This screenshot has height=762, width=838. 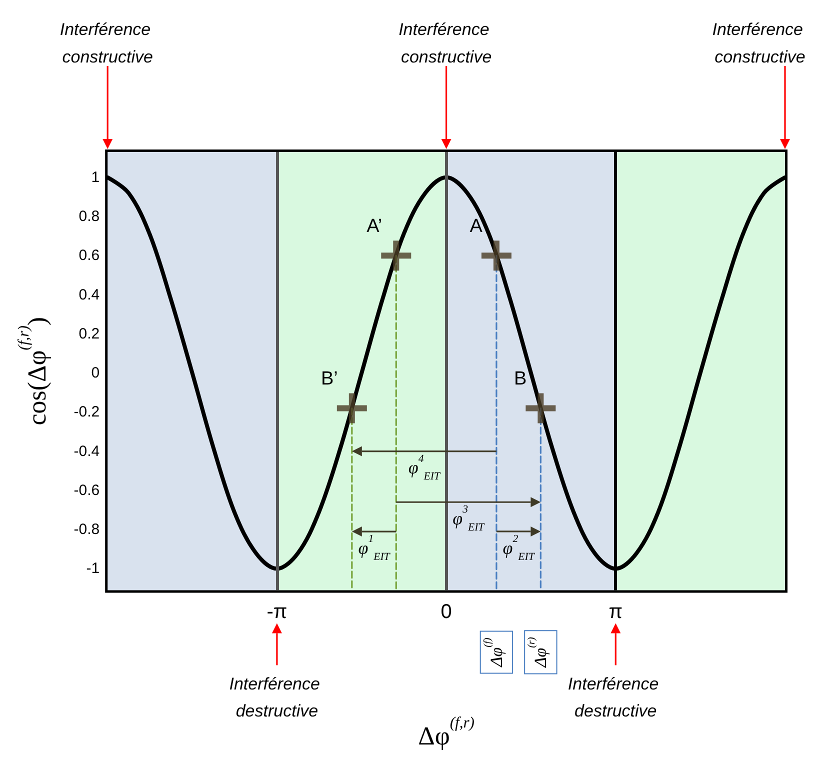 I want to click on y-tick-label: 1, so click(x=95, y=177).